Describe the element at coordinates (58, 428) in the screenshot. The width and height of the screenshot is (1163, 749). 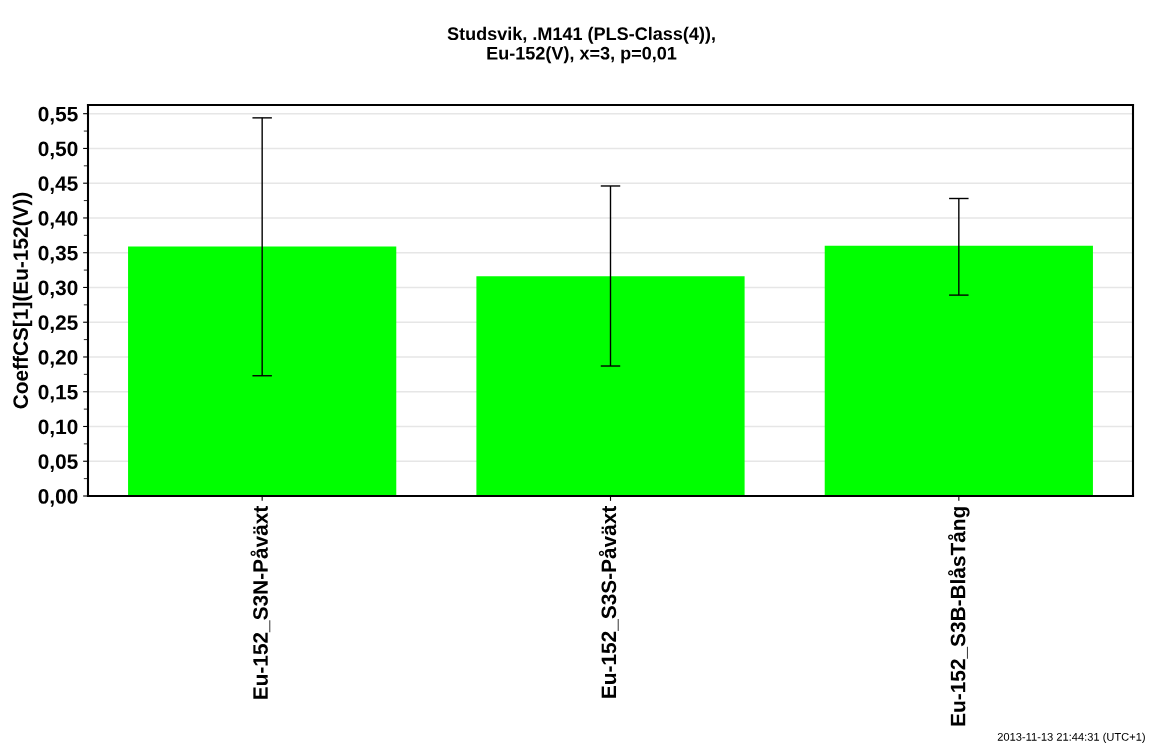
I see `y-tick-label: 0,10` at that location.